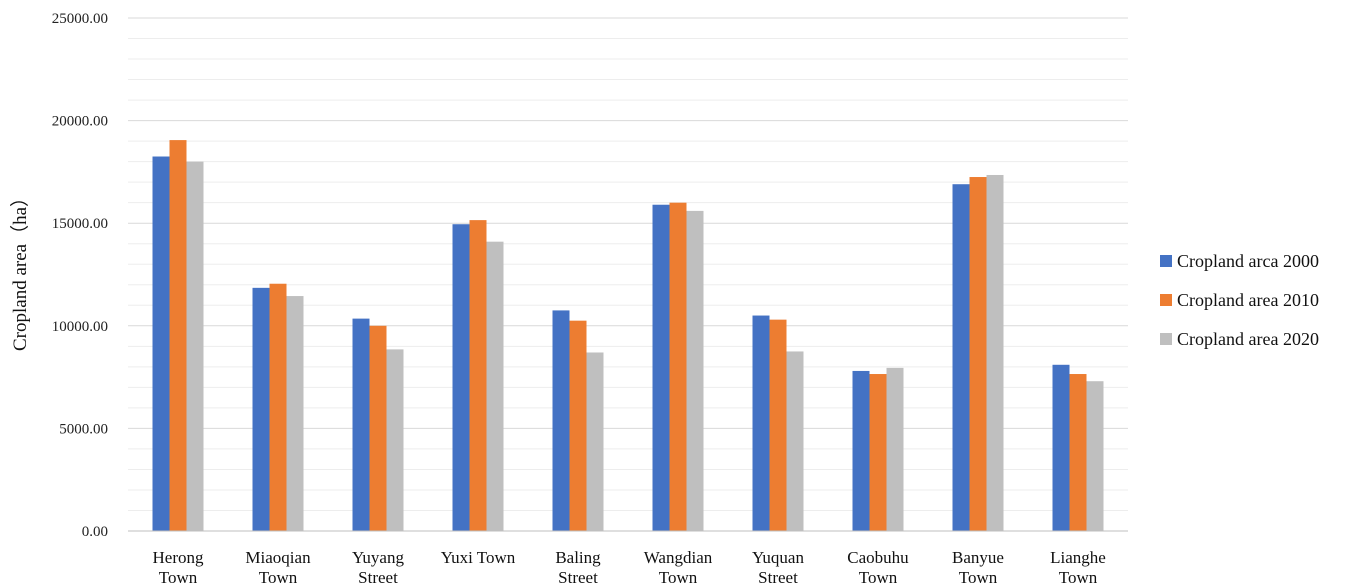 The width and height of the screenshot is (1356, 587). What do you see at coordinates (80, 19) in the screenshot?
I see `y-tick-label: 25000.00` at bounding box center [80, 19].